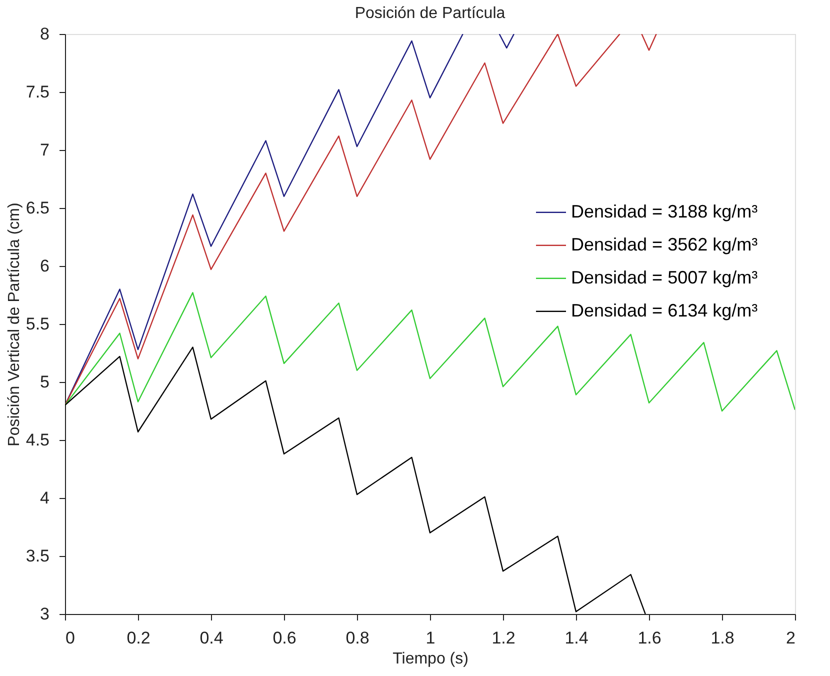 The width and height of the screenshot is (830, 676). What do you see at coordinates (650, 638) in the screenshot?
I see `x-tick-label: 1.6` at bounding box center [650, 638].